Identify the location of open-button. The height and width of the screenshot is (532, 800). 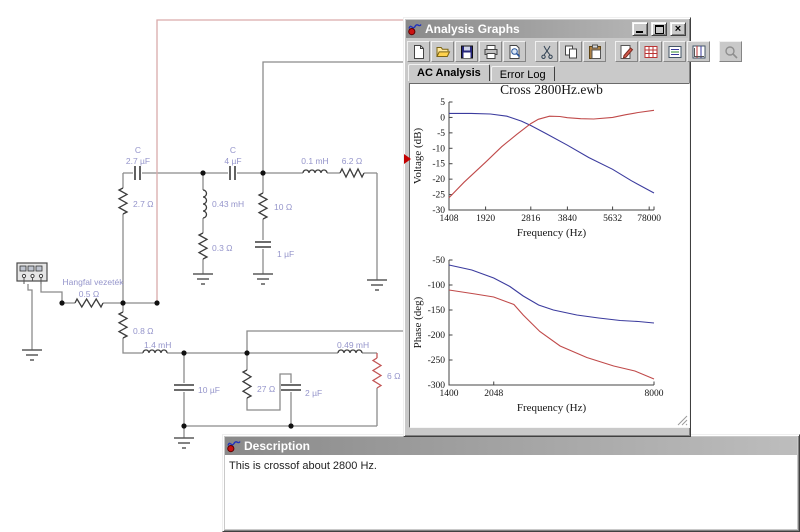
(442, 51).